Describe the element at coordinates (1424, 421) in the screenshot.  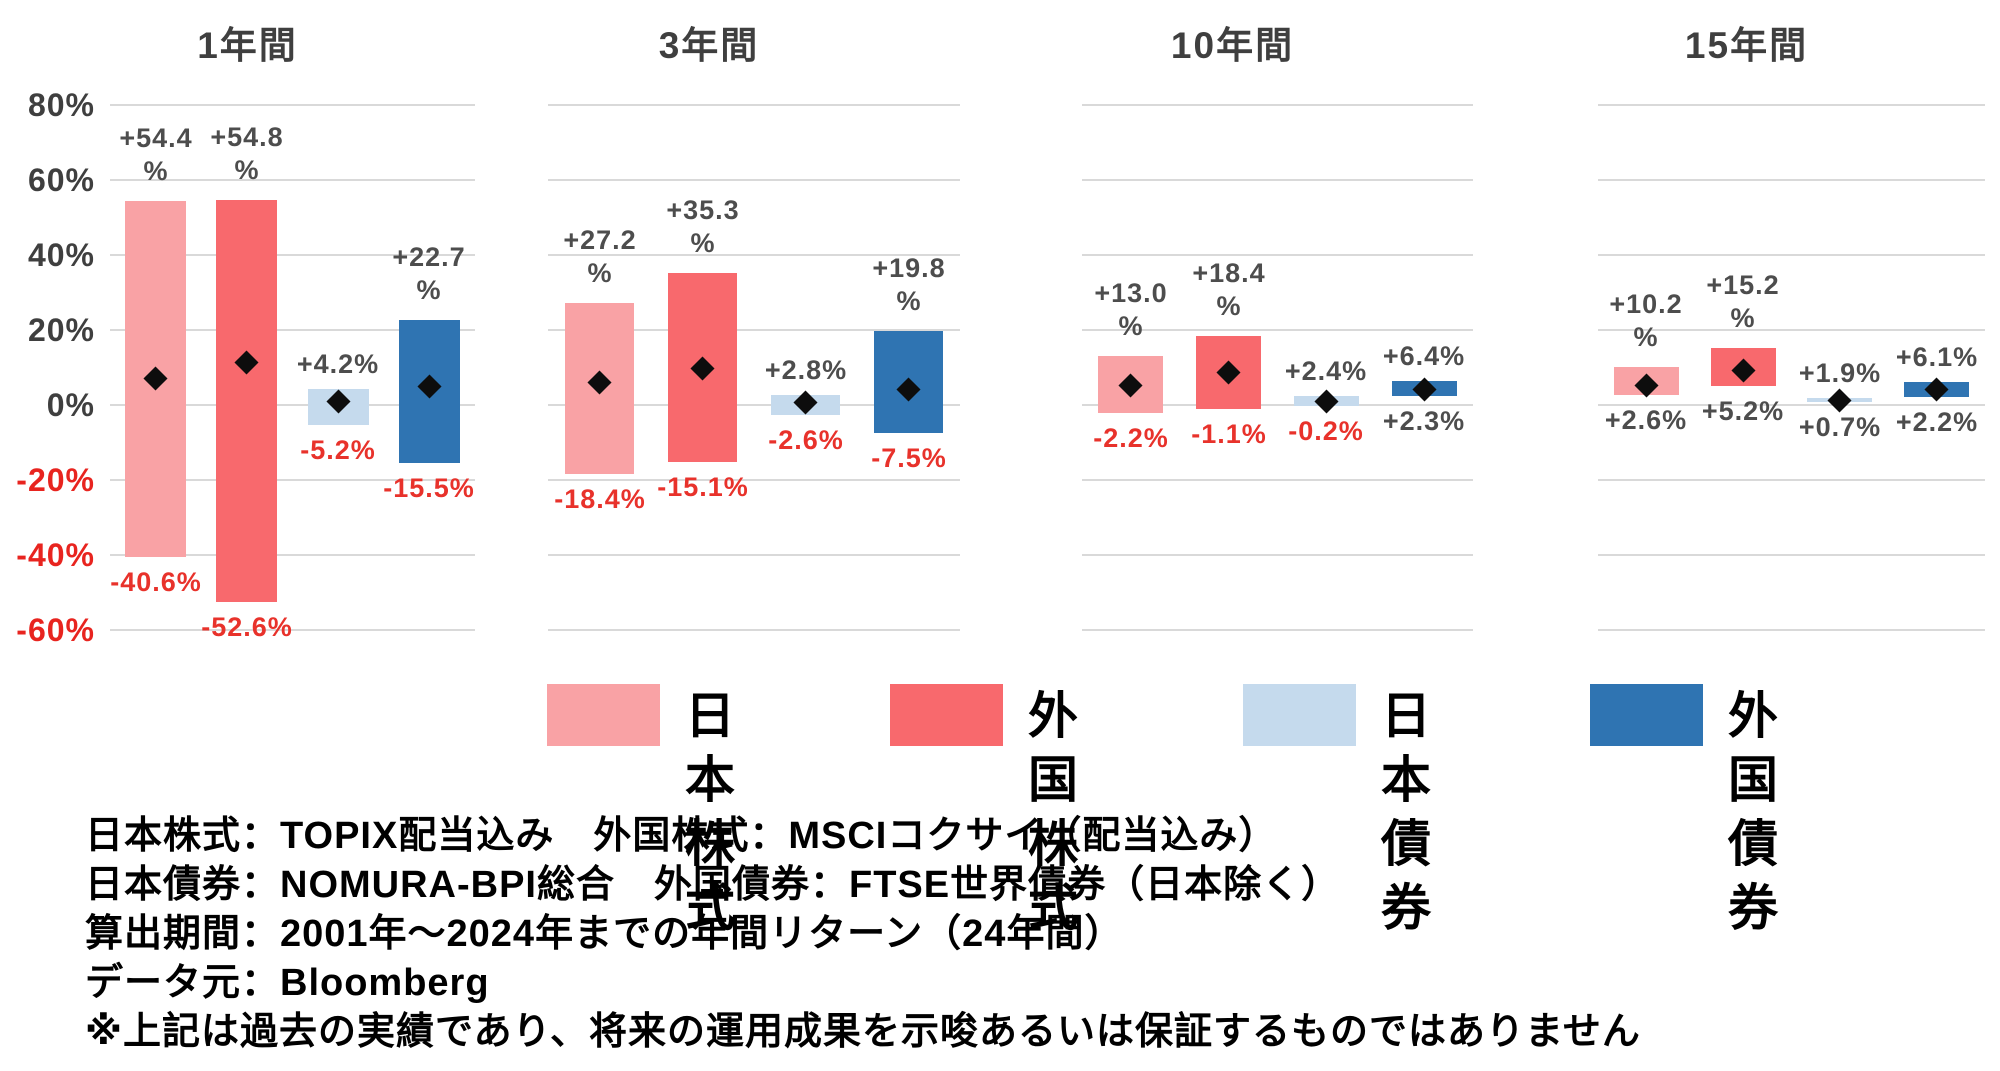
I see `min-value-label: +2.3%` at that location.